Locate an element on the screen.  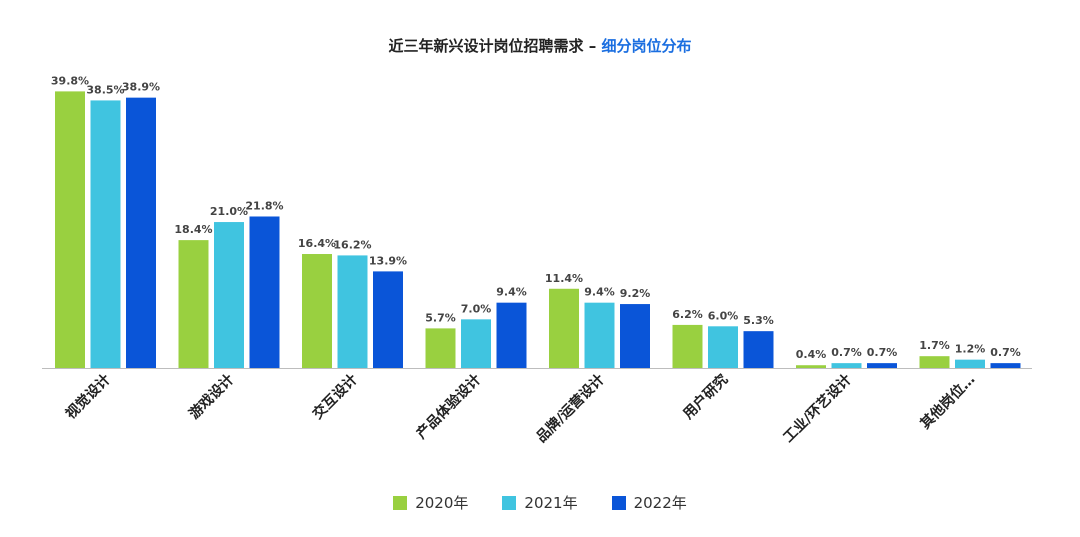
data-label: 7.0% is located at coordinates (476, 308).